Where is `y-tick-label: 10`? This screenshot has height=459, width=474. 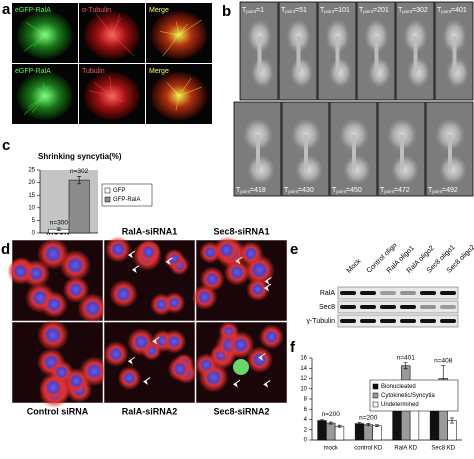 y-tick-label: 10 is located at coordinates (303, 389).